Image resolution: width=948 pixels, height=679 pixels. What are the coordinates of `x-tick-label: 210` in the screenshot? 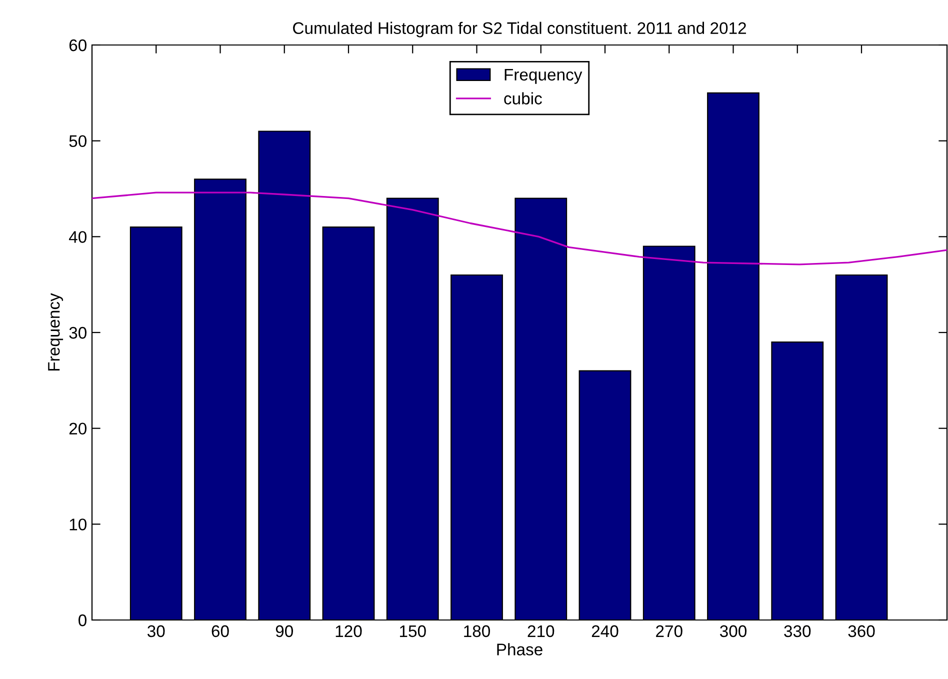 It's located at (541, 631).